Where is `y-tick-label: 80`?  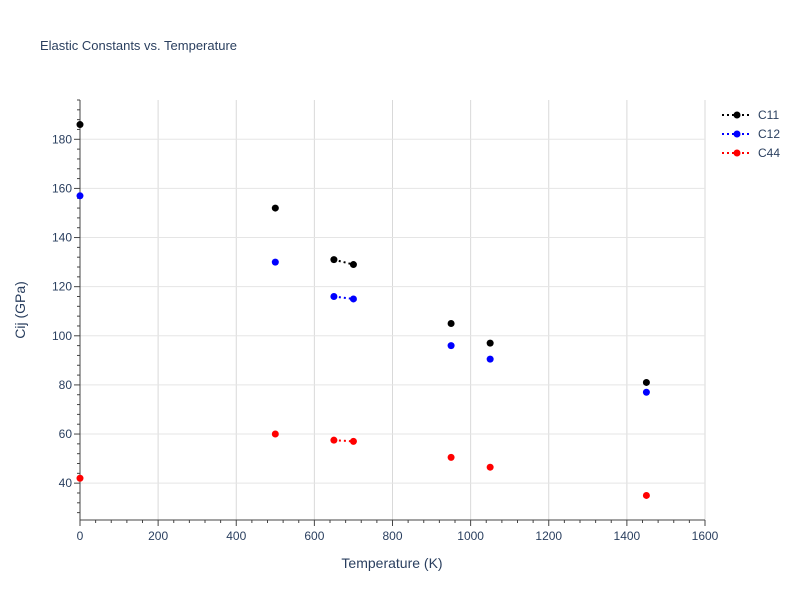 y-tick-label: 80 is located at coordinates (66, 385).